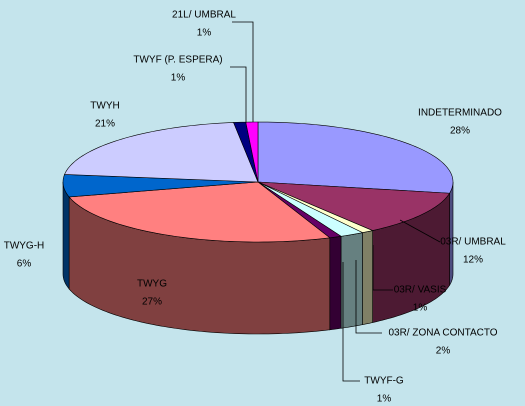 The image size is (525, 406). Describe the element at coordinates (204, 15) in the screenshot. I see `slice-label: 21L/ UMBRAL` at that location.